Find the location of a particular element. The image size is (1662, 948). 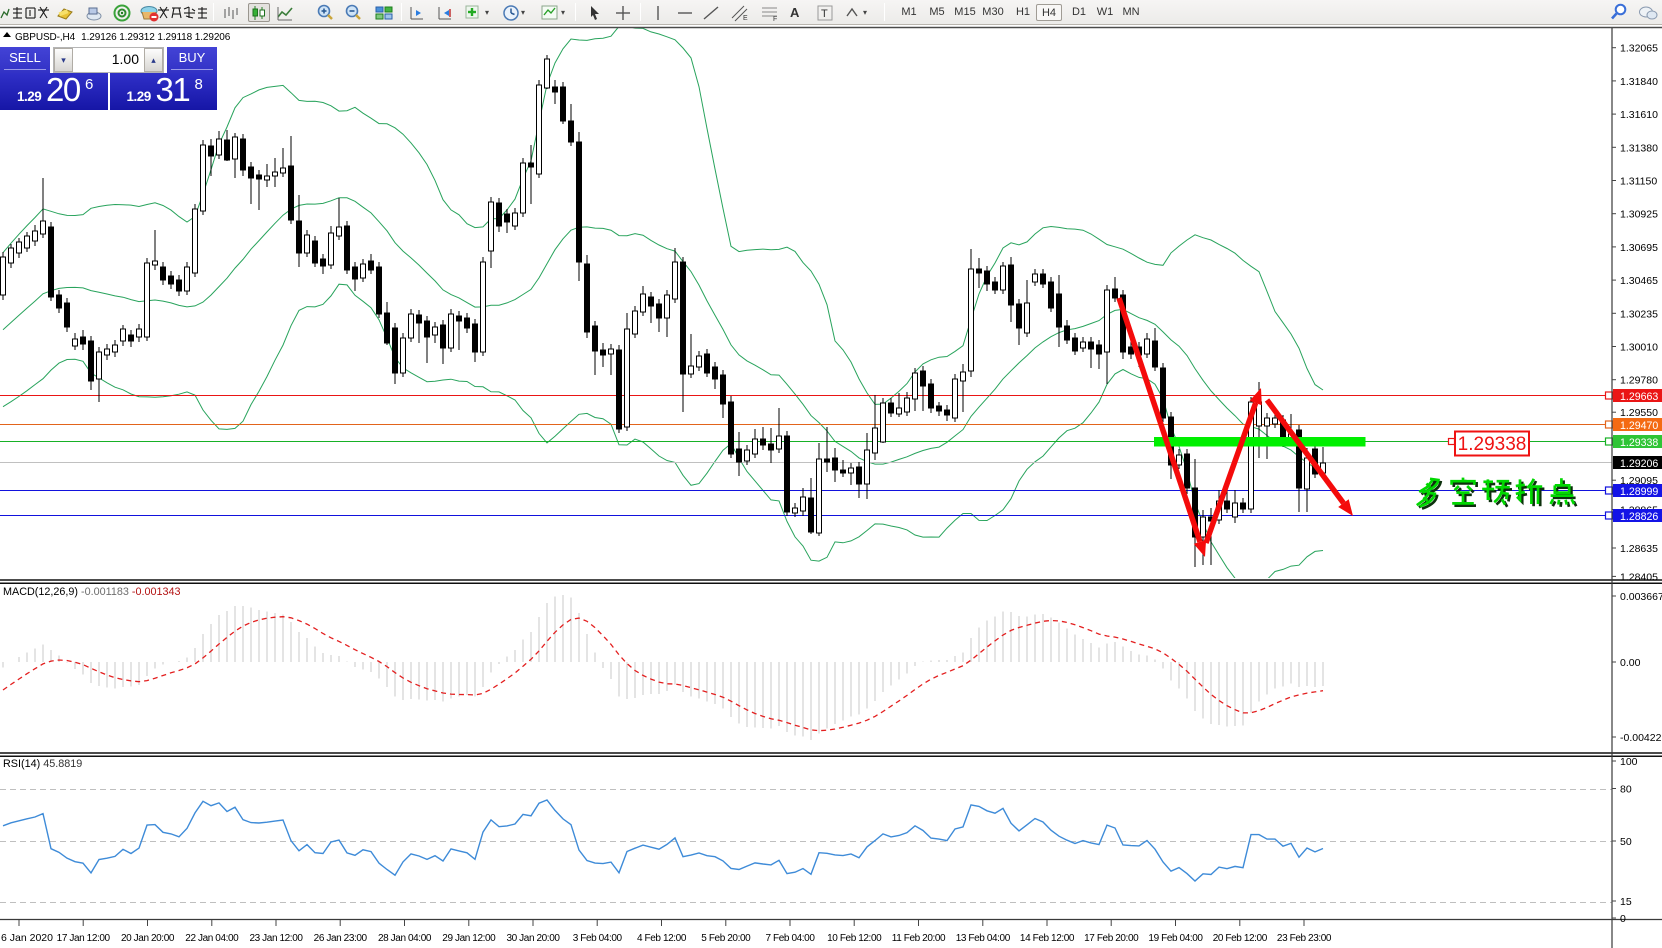

svg-text: 19 Feb 04:00 is located at coordinates (1175, 938).